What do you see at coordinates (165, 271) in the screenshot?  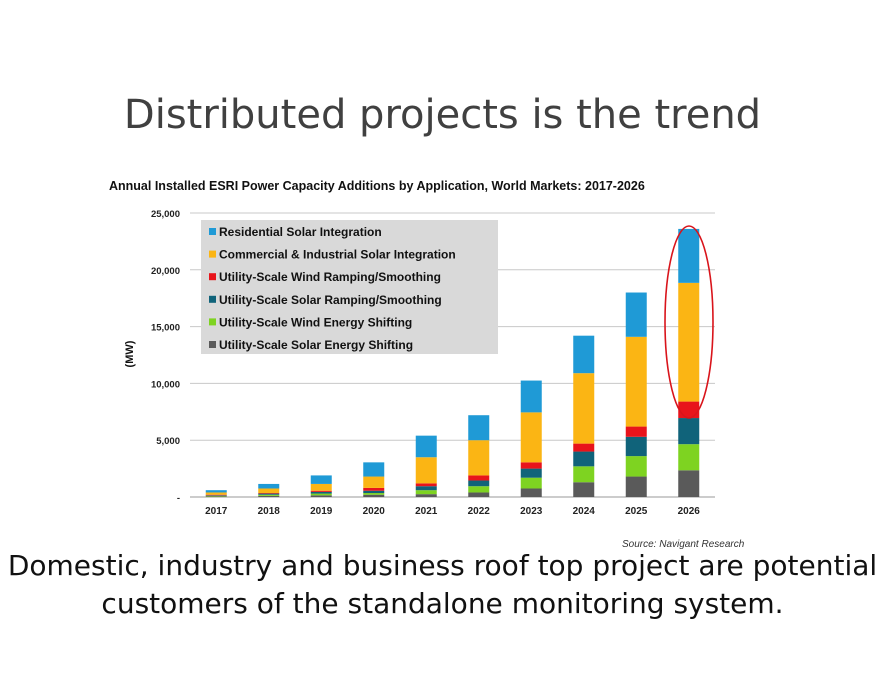 I see `y-tick-label: 20,000` at bounding box center [165, 271].